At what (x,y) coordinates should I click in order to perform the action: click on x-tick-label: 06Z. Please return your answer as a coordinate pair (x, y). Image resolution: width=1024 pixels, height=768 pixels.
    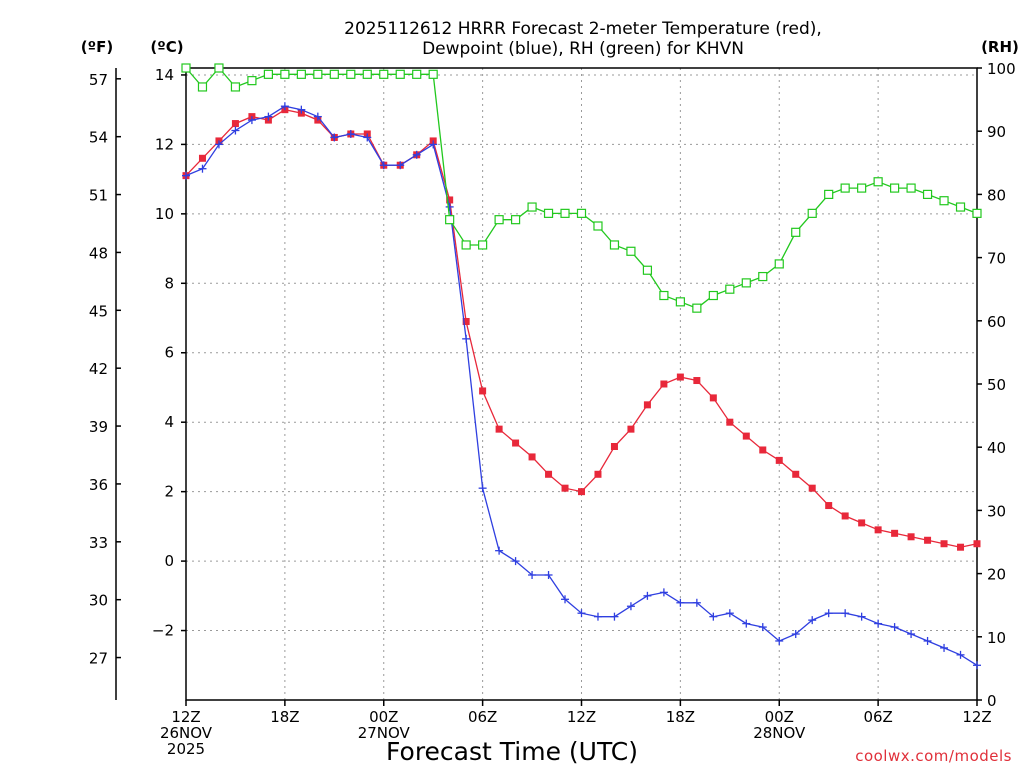
    Looking at the image, I should click on (482, 717).